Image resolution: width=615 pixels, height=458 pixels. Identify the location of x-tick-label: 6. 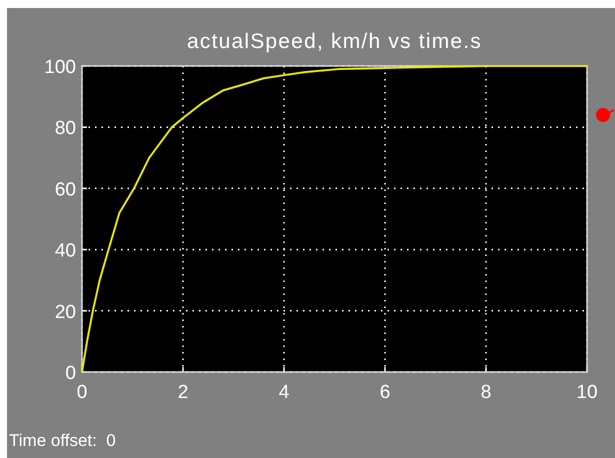
(385, 392).